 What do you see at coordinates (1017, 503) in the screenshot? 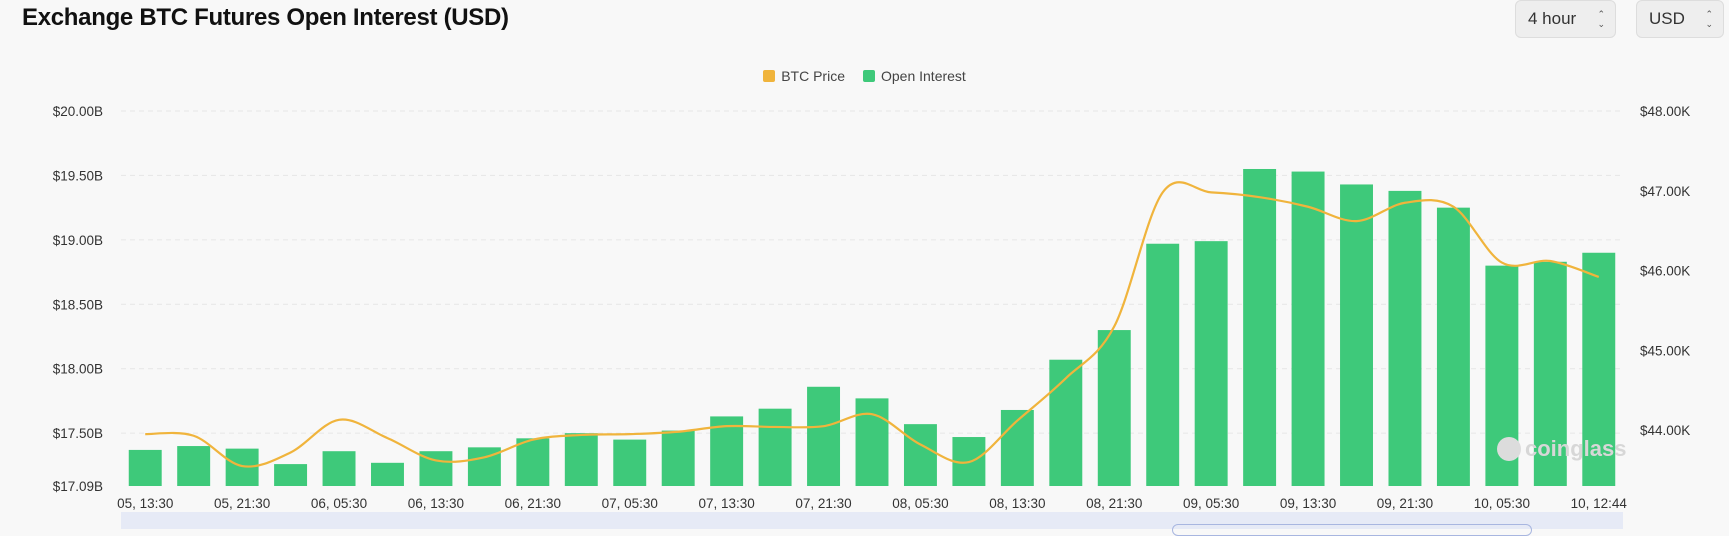
I see `x-tick-label: 08, 13:30` at bounding box center [1017, 503].